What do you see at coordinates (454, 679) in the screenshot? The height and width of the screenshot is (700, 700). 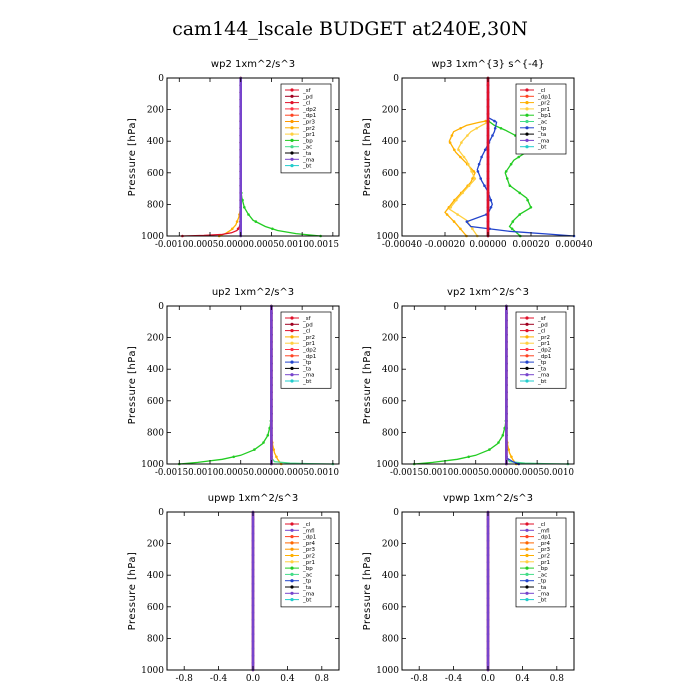 I see `x-tick-label: -0.4` at bounding box center [454, 679].